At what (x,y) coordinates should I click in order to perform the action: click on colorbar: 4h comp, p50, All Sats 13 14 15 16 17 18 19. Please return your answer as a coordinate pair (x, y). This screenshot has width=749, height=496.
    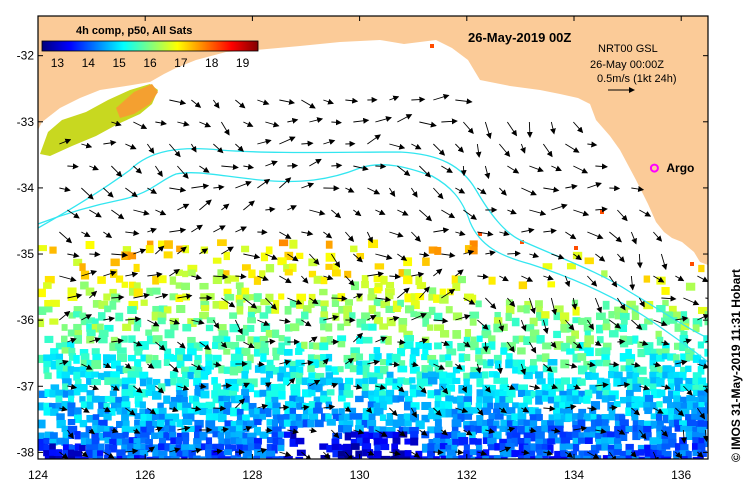
    Looking at the image, I should click on (150, 47).